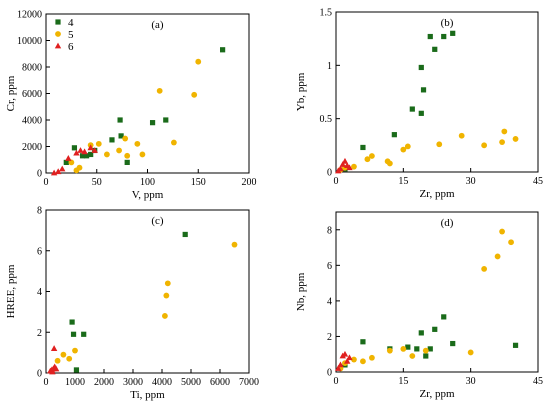 This screenshot has width=550, height=405. Describe the element at coordinates (32, 94) in the screenshot. I see `panel-a-y-tick-label: 6000` at that location.